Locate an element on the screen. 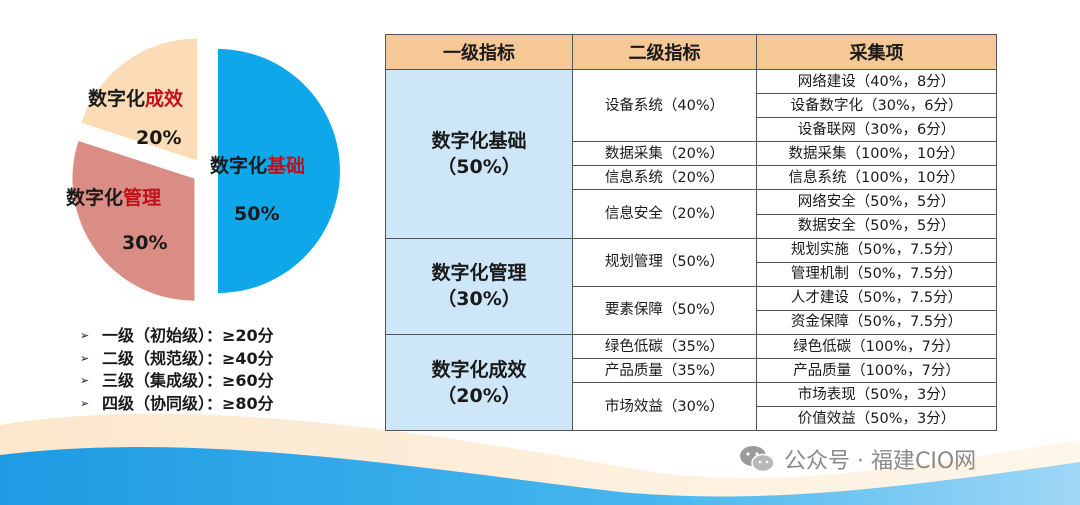  level2-cell: 产品质量（35%） is located at coordinates (664, 371).